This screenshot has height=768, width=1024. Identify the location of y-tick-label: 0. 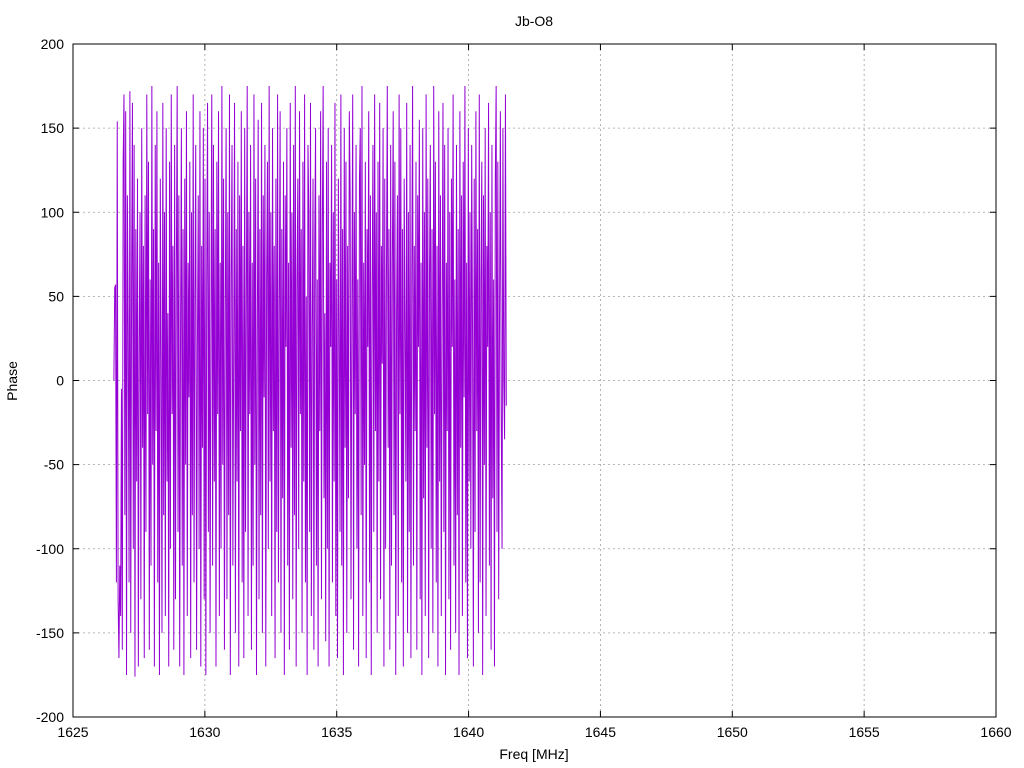
(60, 381).